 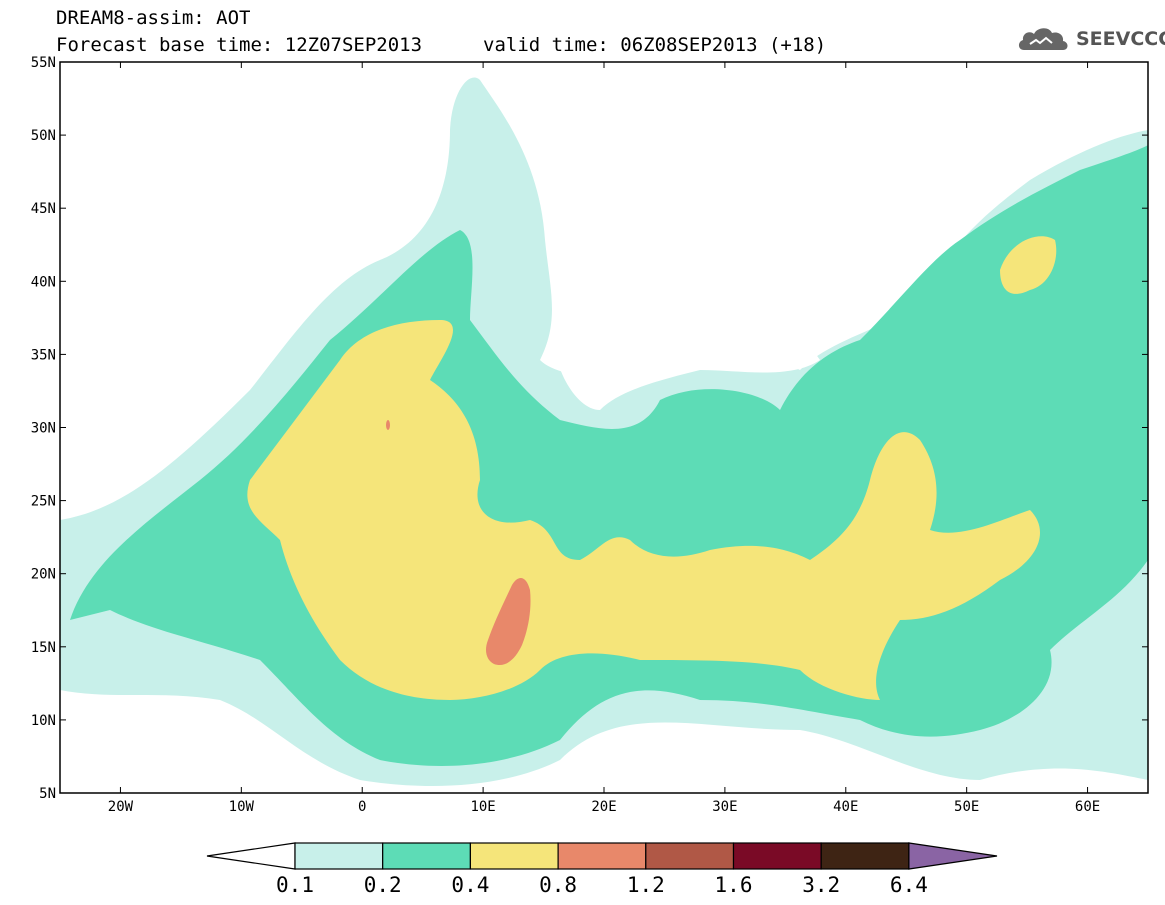 What do you see at coordinates (845, 807) in the screenshot?
I see `lon-label: 40E` at bounding box center [845, 807].